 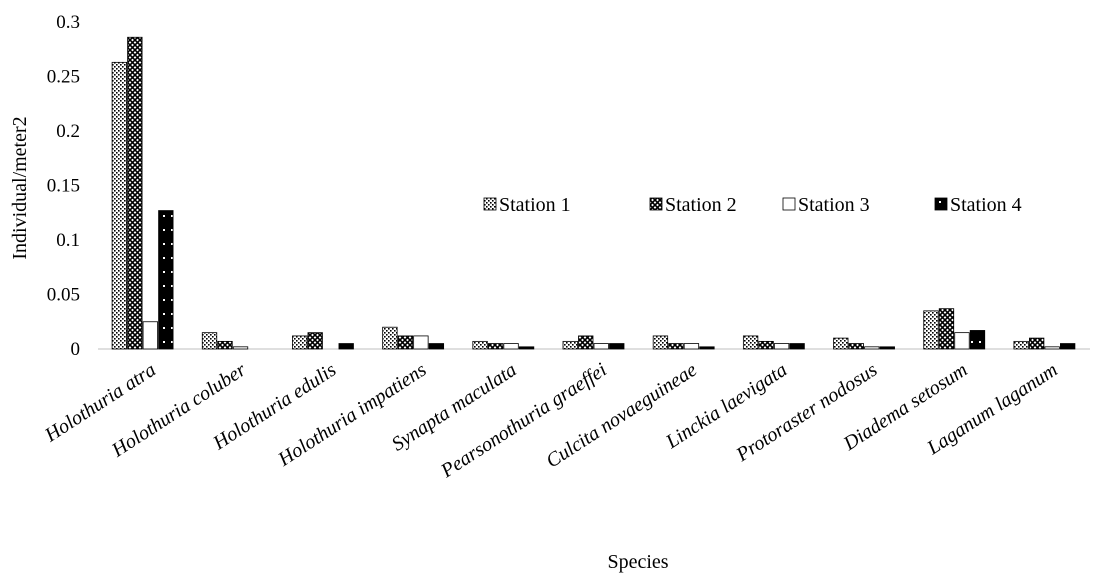 I want to click on legend-label: Station 2, so click(x=701, y=205).